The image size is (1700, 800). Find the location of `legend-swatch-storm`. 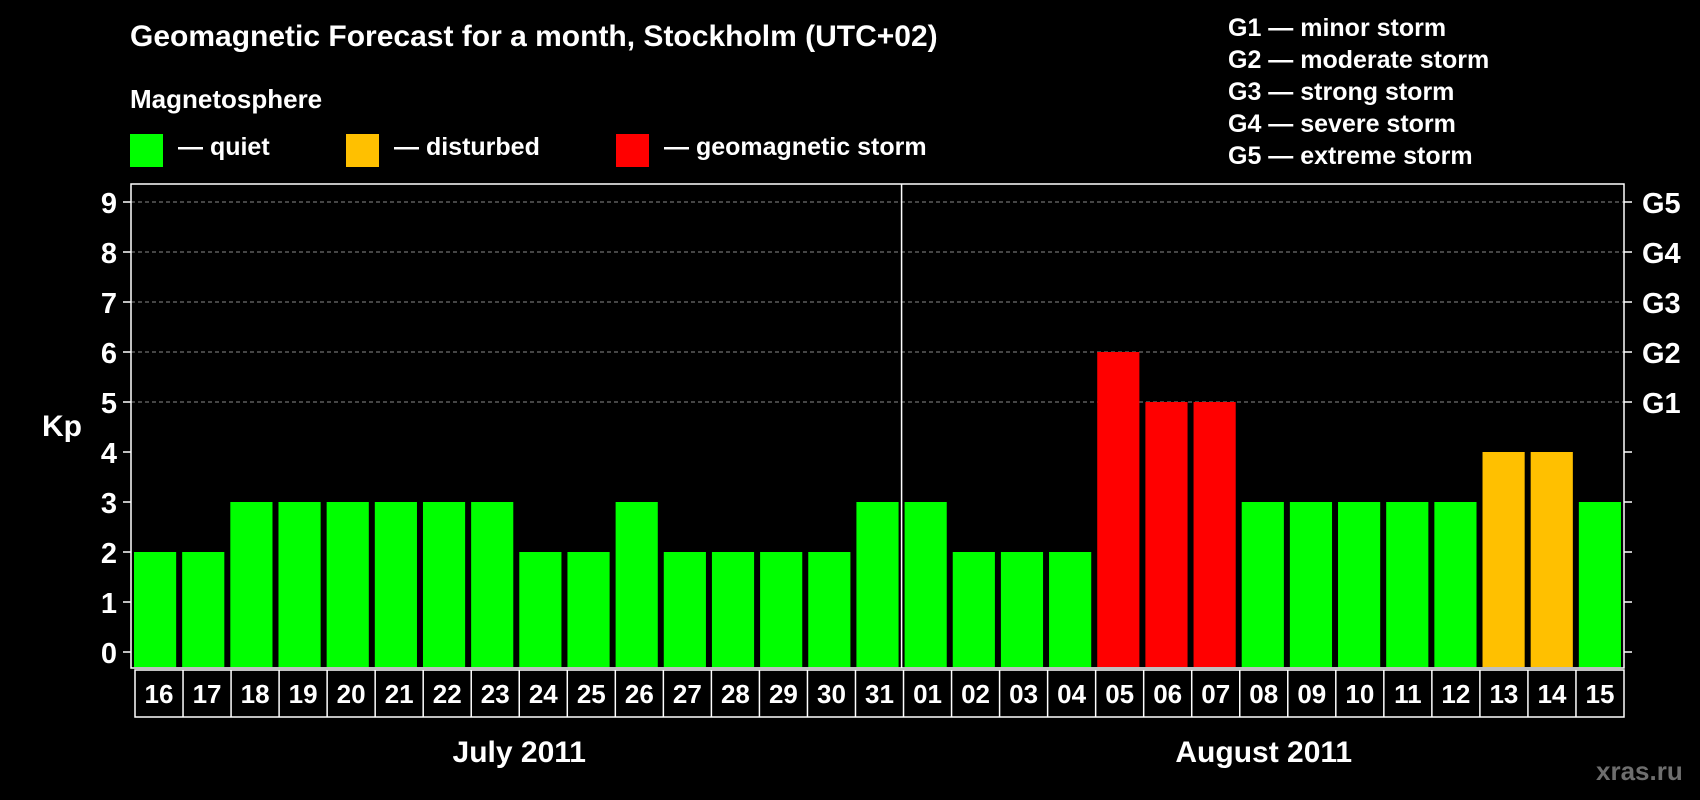

legend-swatch-storm is located at coordinates (632, 150).